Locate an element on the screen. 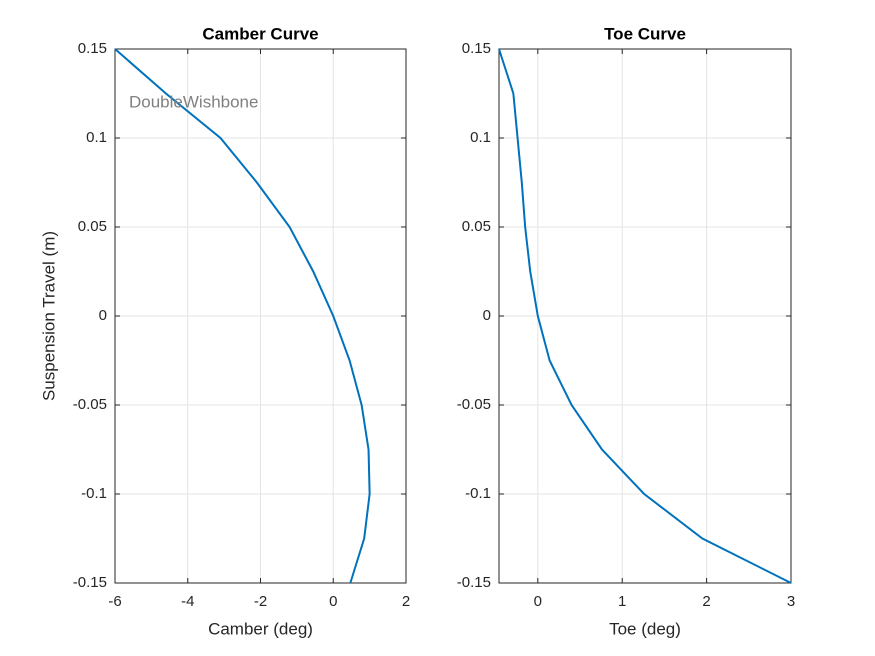 Image resolution: width=875 pixels, height=656 pixels. x-axis-label: Toe (deg) is located at coordinates (645, 628).